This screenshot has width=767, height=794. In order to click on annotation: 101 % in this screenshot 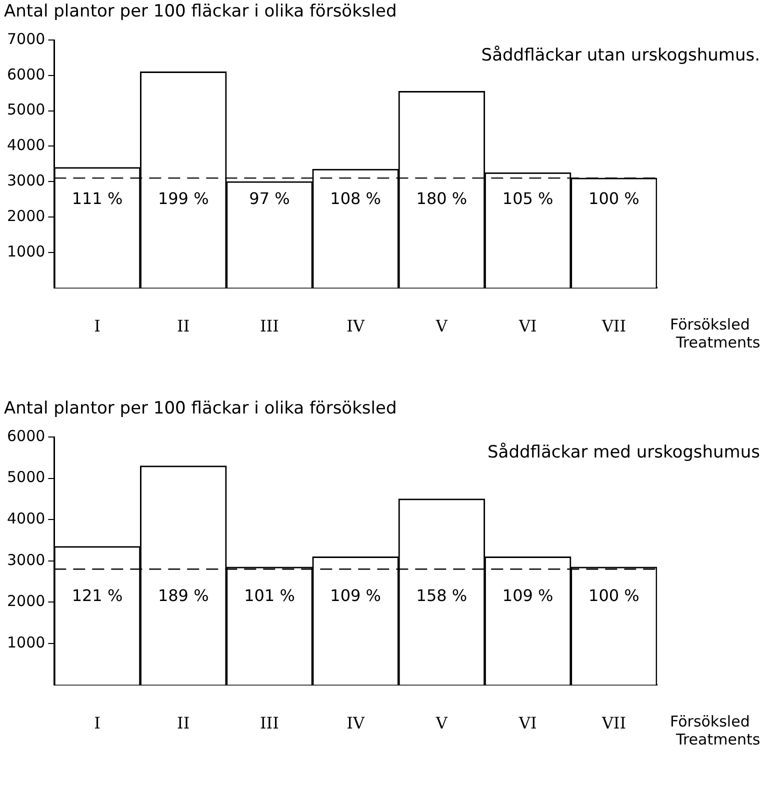, I will do `click(269, 595)`.